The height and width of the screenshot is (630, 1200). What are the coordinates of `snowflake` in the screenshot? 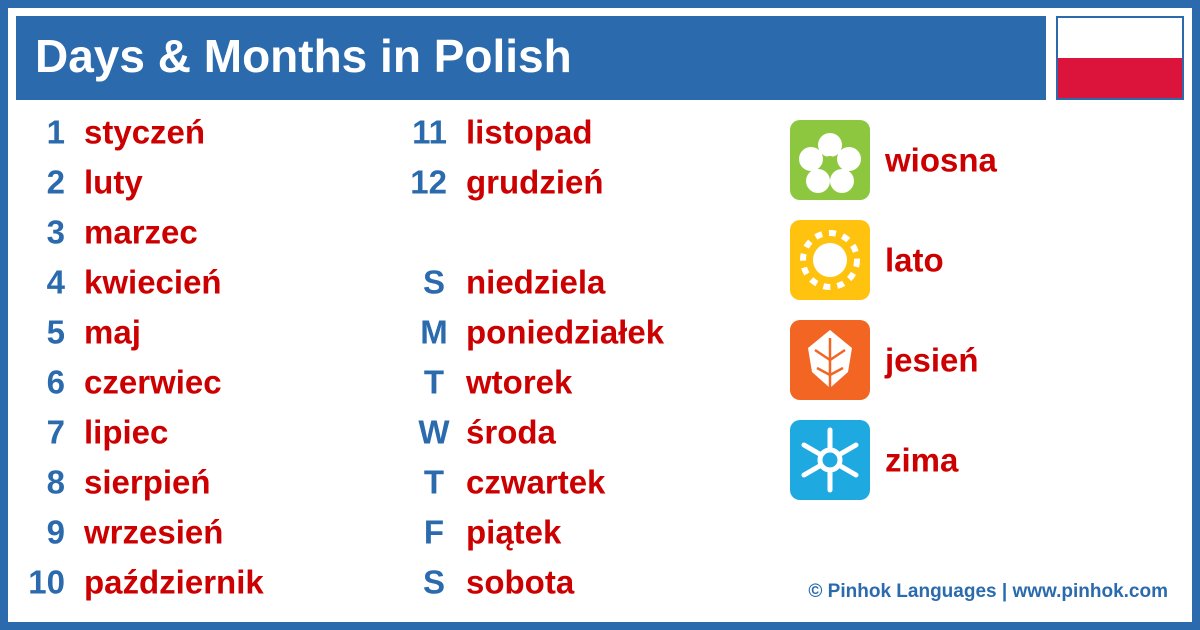 It's located at (830, 460).